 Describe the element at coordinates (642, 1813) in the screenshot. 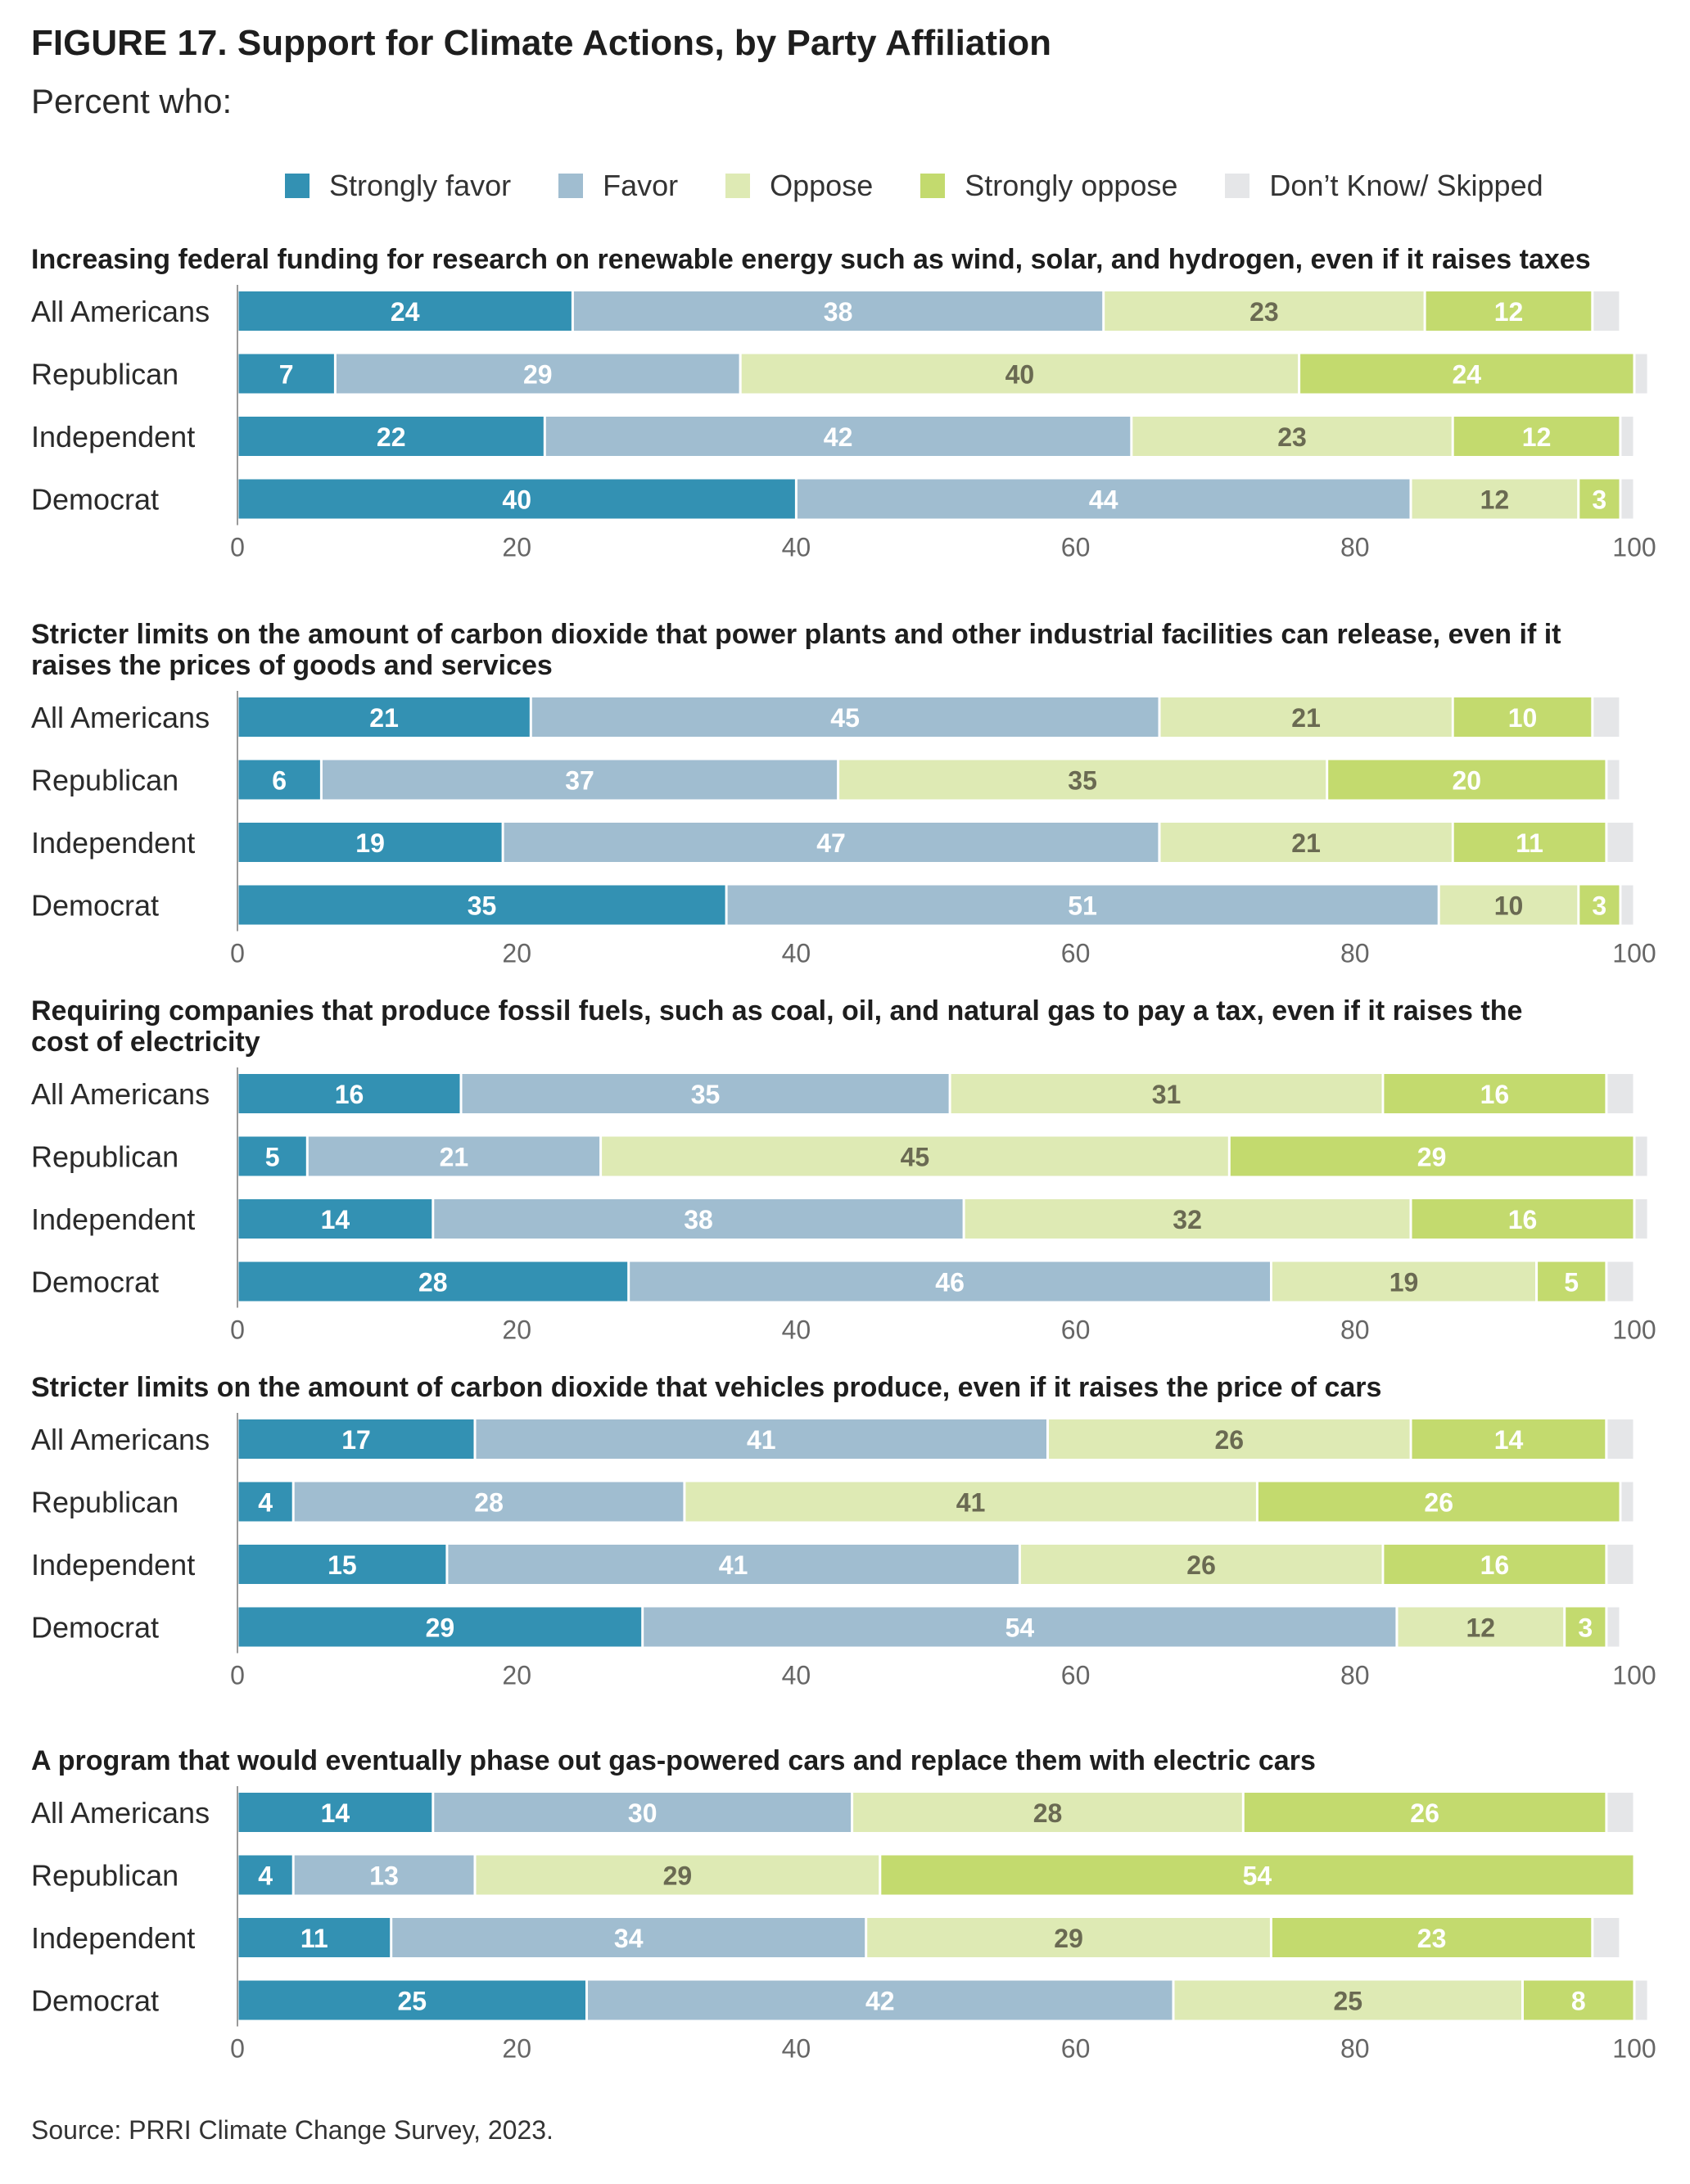

I see `data-label: 30` at that location.